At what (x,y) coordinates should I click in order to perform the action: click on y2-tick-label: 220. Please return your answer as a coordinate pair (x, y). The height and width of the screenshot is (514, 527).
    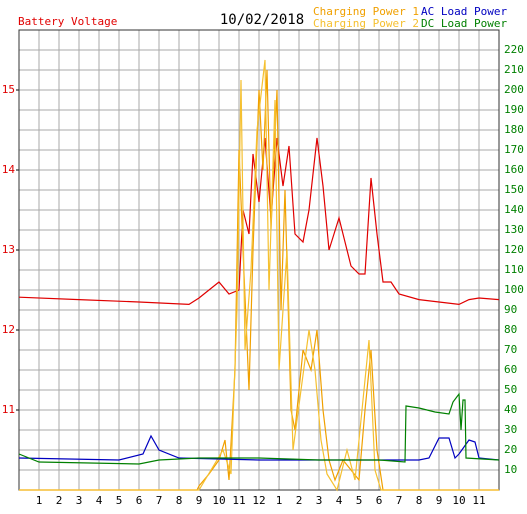
    Looking at the image, I should click on (514, 49).